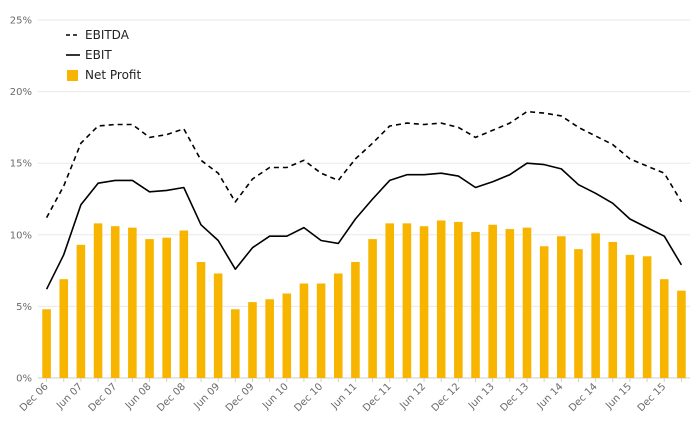 This screenshot has width=700, height=433. What do you see at coordinates (69, 396) in the screenshot?
I see `x-tick-label: Jun 07` at bounding box center [69, 396].